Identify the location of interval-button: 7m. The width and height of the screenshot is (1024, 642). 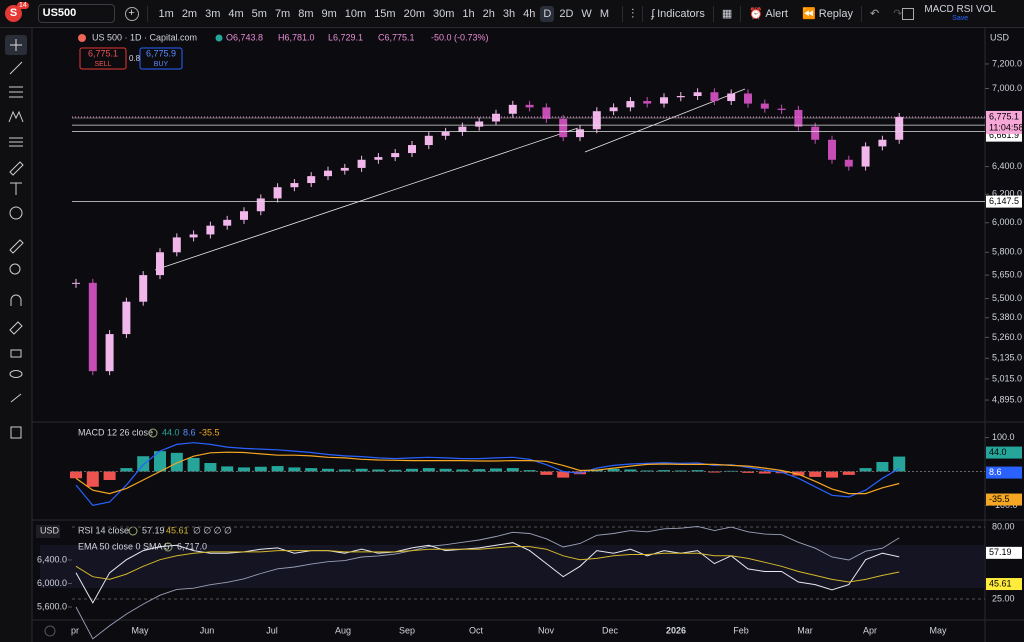
(282, 13).